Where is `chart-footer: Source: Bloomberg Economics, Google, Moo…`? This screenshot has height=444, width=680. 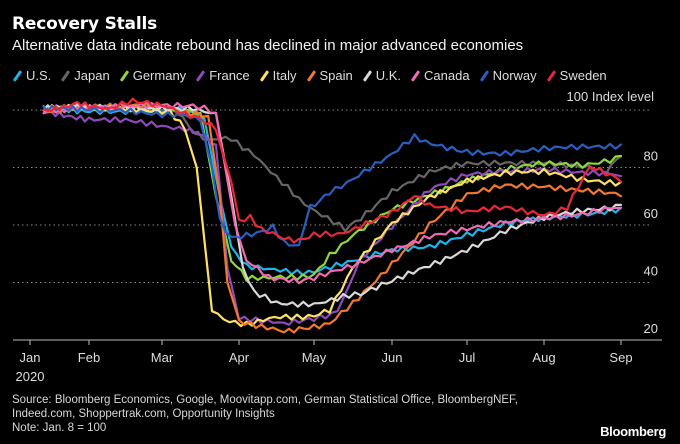 chart-footer: Source: Bloomberg Economics, Google, Moo… is located at coordinates (265, 414).